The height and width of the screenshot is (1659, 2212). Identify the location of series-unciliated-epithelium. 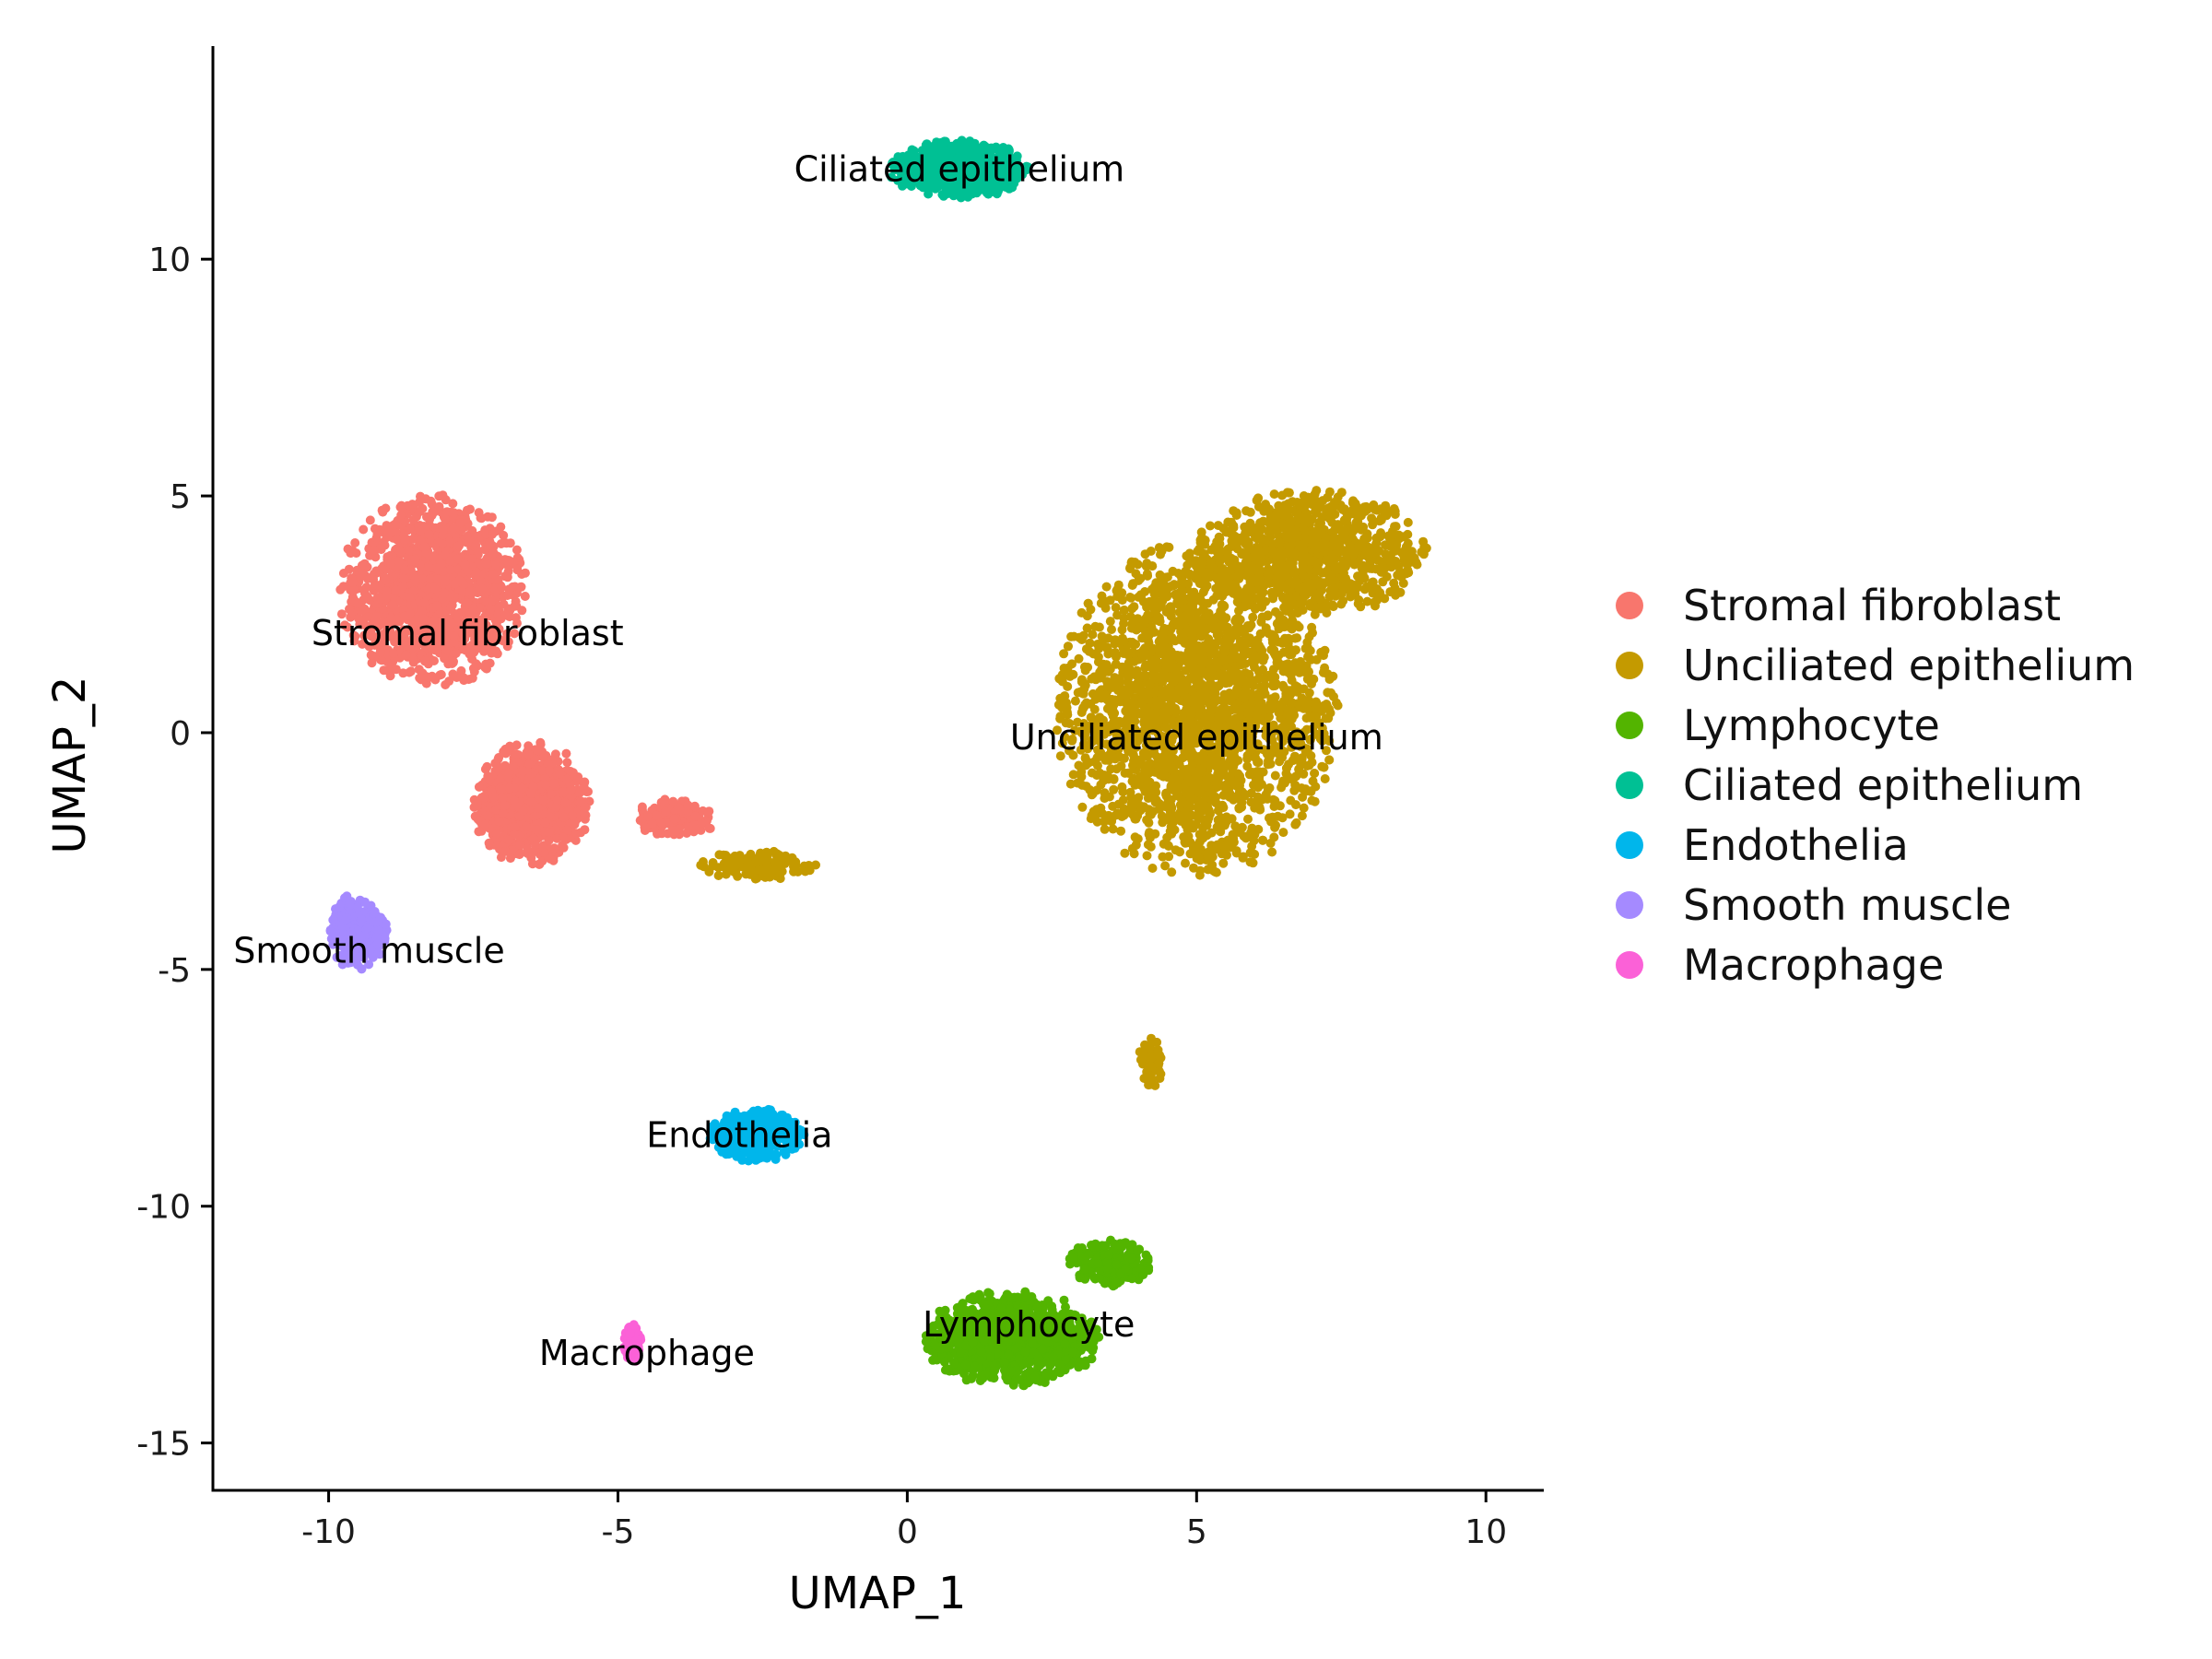
(1063, 788).